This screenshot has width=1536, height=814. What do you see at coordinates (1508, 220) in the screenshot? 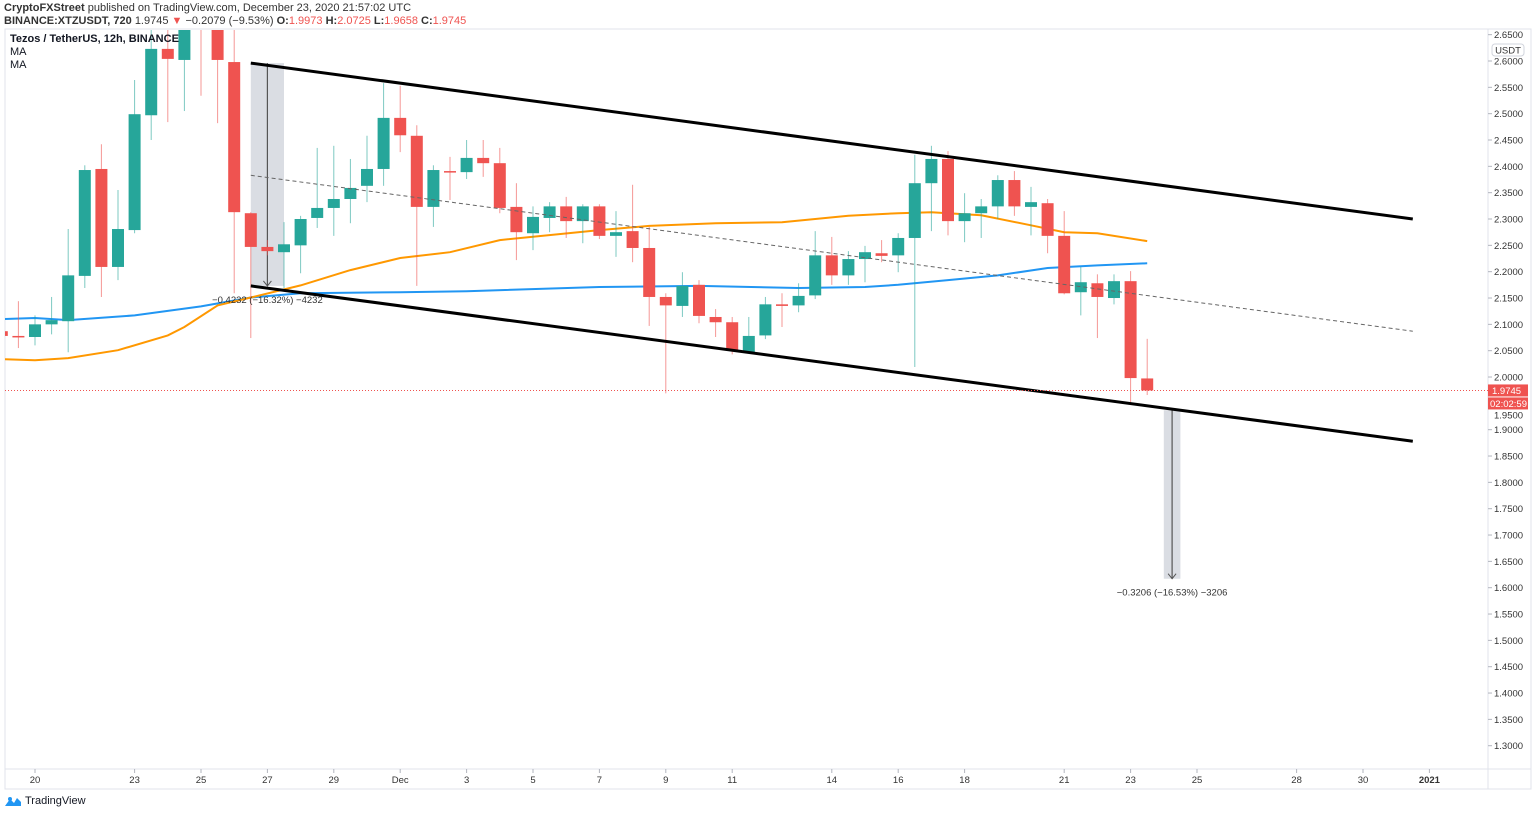
I see `price-tick-label: 2.3000` at bounding box center [1508, 220].